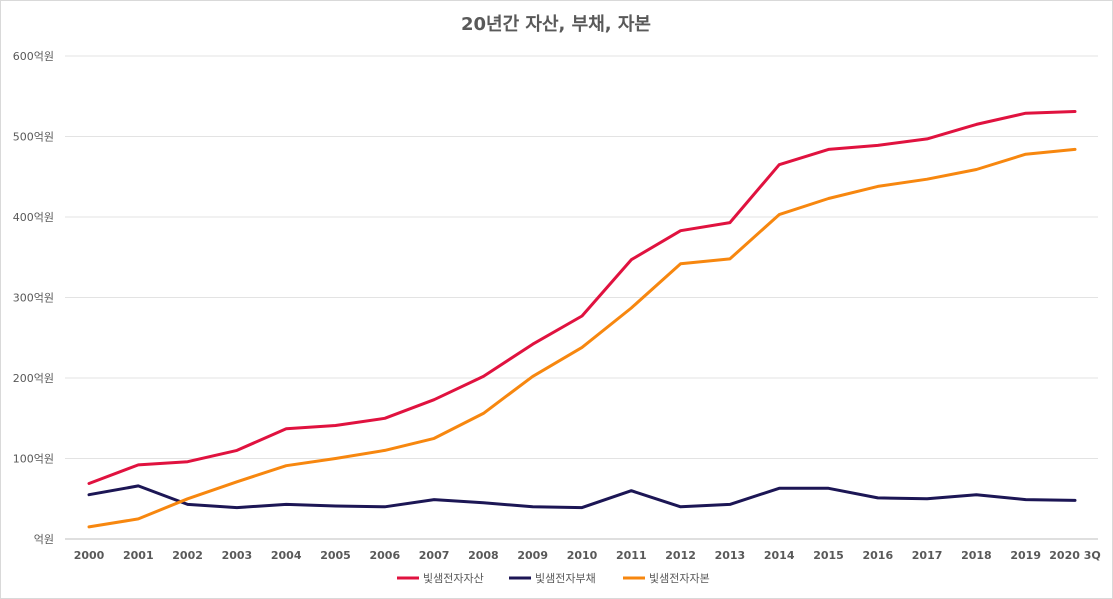  What do you see at coordinates (730, 555) in the screenshot?
I see `x-tick-label: 2013` at bounding box center [730, 555].